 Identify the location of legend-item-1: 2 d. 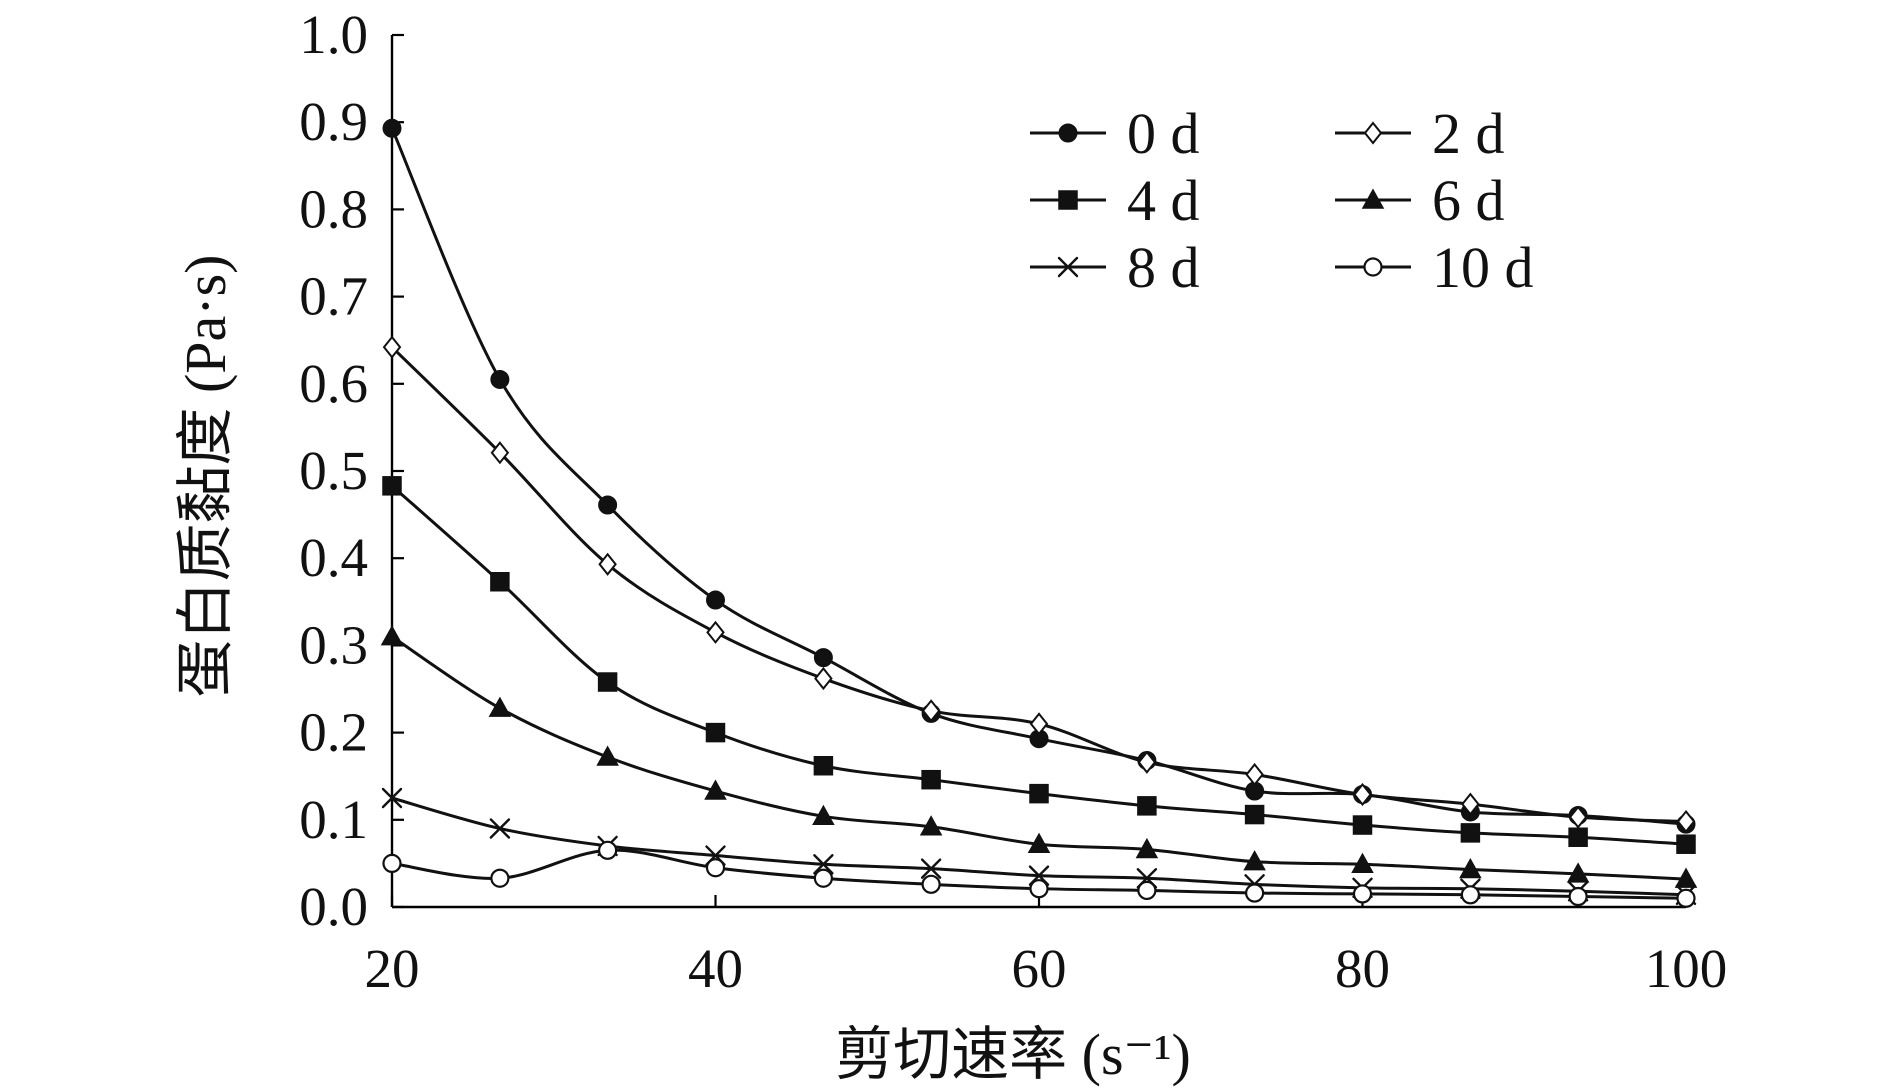
(1420, 133).